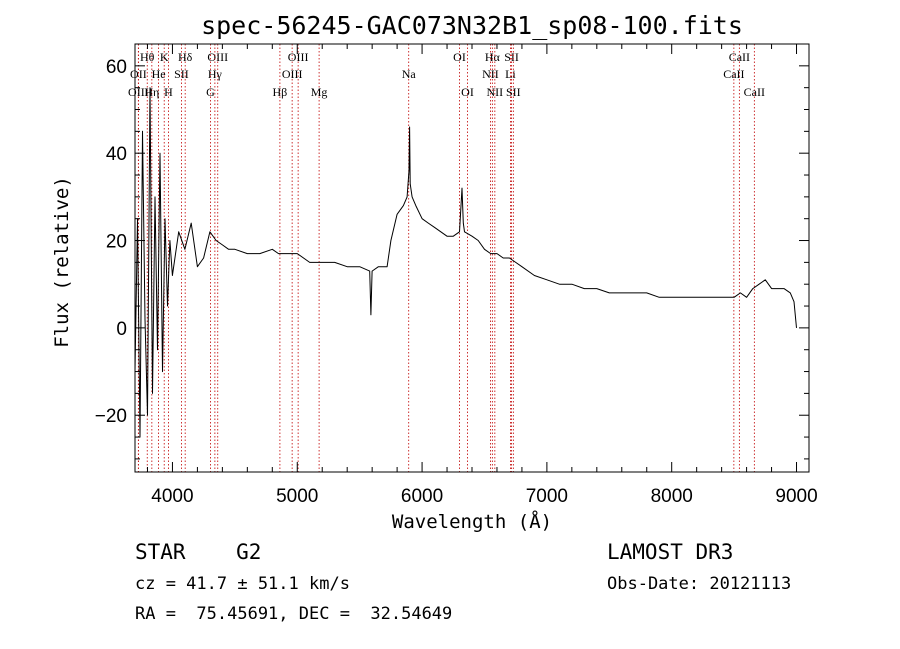 This screenshot has width=900, height=649. What do you see at coordinates (164, 57) in the screenshot?
I see `line-label: K` at bounding box center [164, 57].